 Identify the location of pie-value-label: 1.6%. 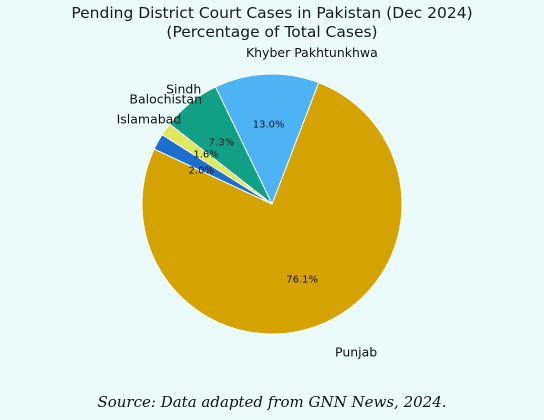
(205, 155).